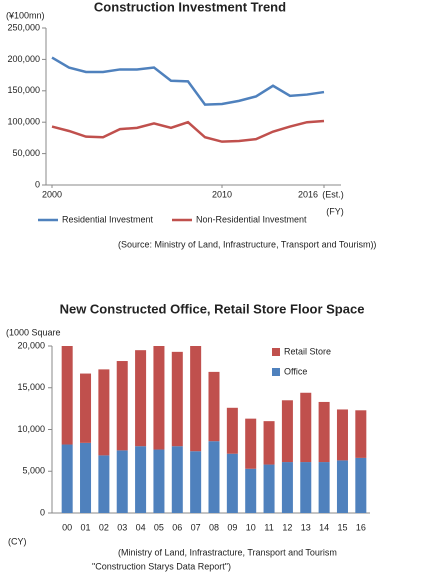  What do you see at coordinates (232, 527) in the screenshot?
I see `x-tick-label: 09` at bounding box center [232, 527].